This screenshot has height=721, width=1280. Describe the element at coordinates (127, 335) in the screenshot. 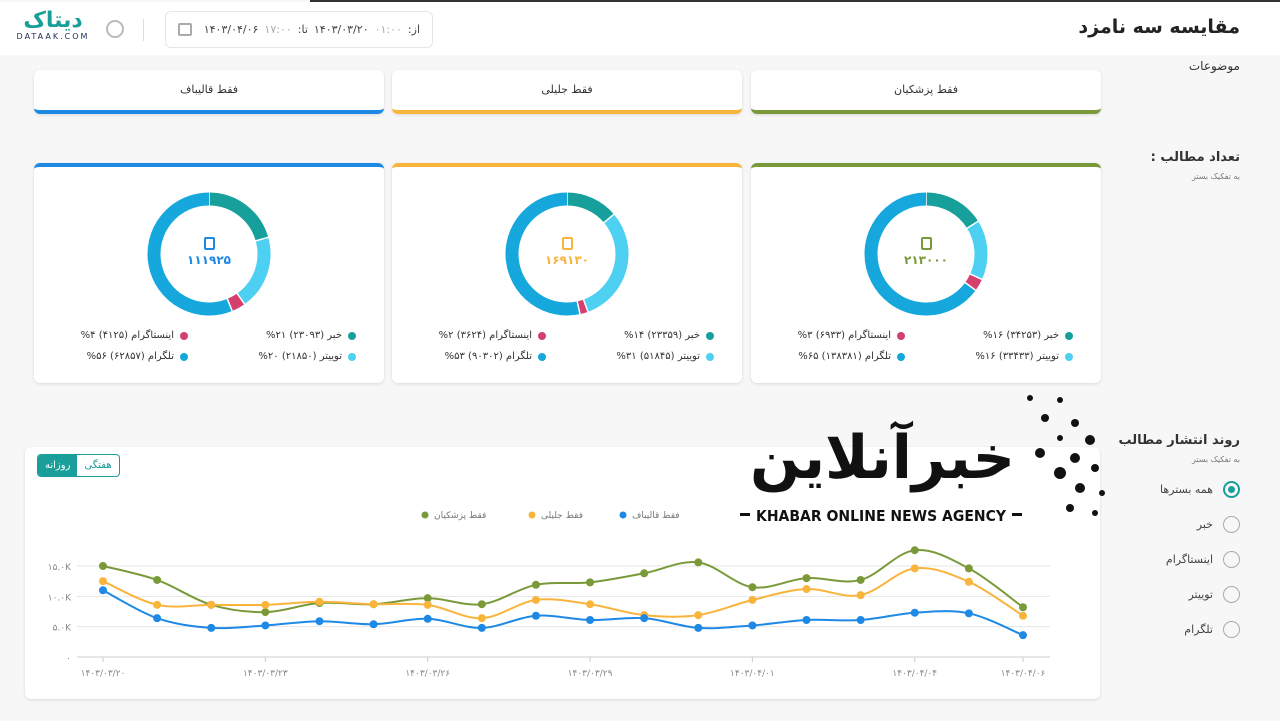

I see `legend-label: اینستاگرام (۴۱۲۵) ۴%` at that location.